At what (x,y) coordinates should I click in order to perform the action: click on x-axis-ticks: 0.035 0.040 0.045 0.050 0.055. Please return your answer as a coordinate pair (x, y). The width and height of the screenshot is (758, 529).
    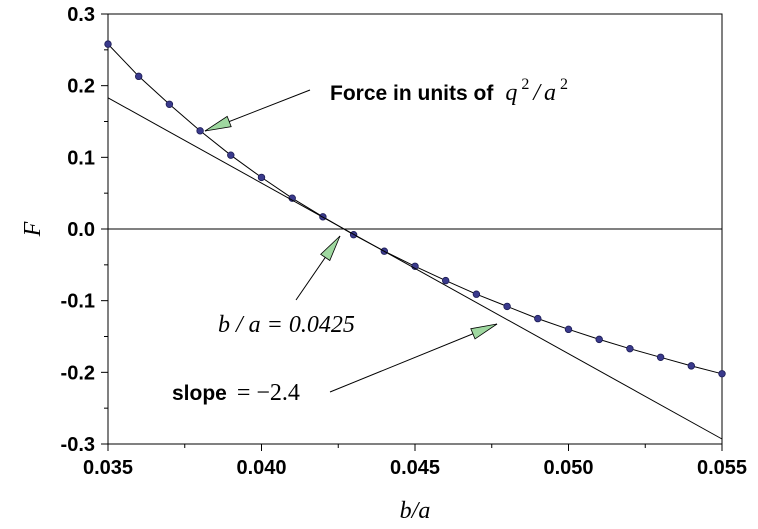
    Looking at the image, I should click on (415, 461).